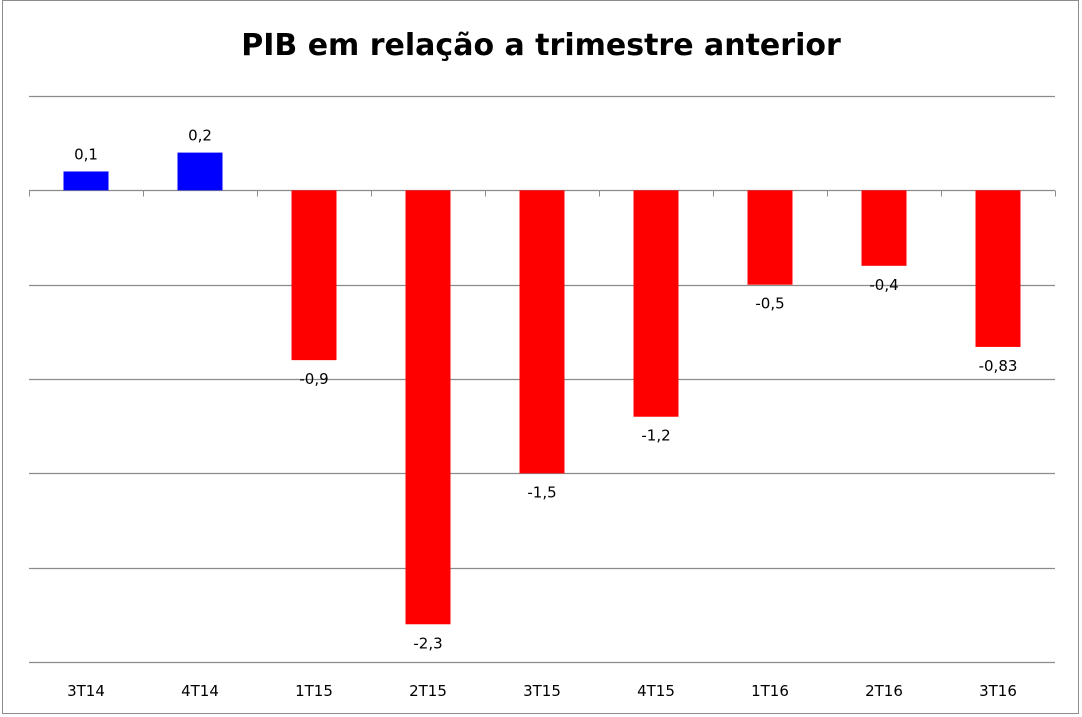  What do you see at coordinates (542, 691) in the screenshot?
I see `category-label: 3T15` at bounding box center [542, 691].